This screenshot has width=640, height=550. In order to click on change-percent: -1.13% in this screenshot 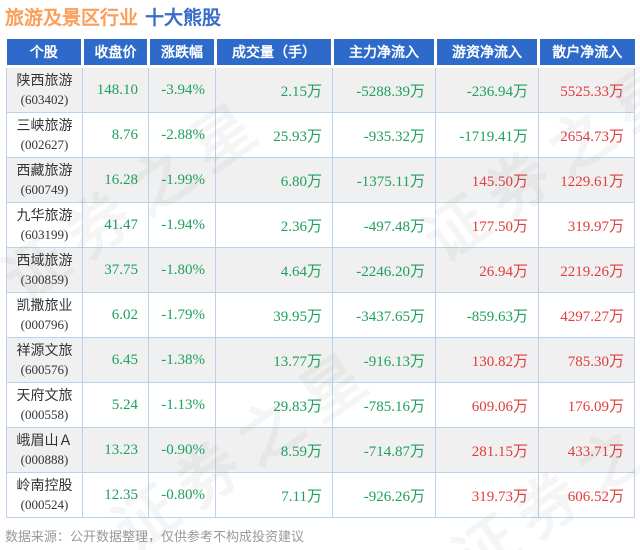, I will do `click(182, 405)`.